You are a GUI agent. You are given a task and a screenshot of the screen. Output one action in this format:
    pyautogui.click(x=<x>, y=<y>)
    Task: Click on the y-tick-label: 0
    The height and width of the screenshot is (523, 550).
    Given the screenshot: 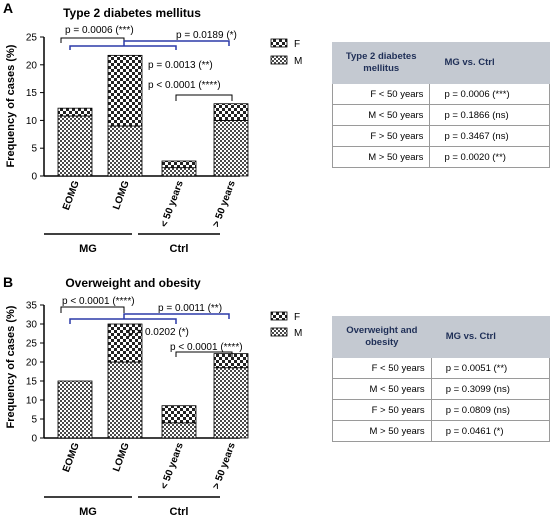 What is the action you would take?
    pyautogui.click(x=34, y=439)
    